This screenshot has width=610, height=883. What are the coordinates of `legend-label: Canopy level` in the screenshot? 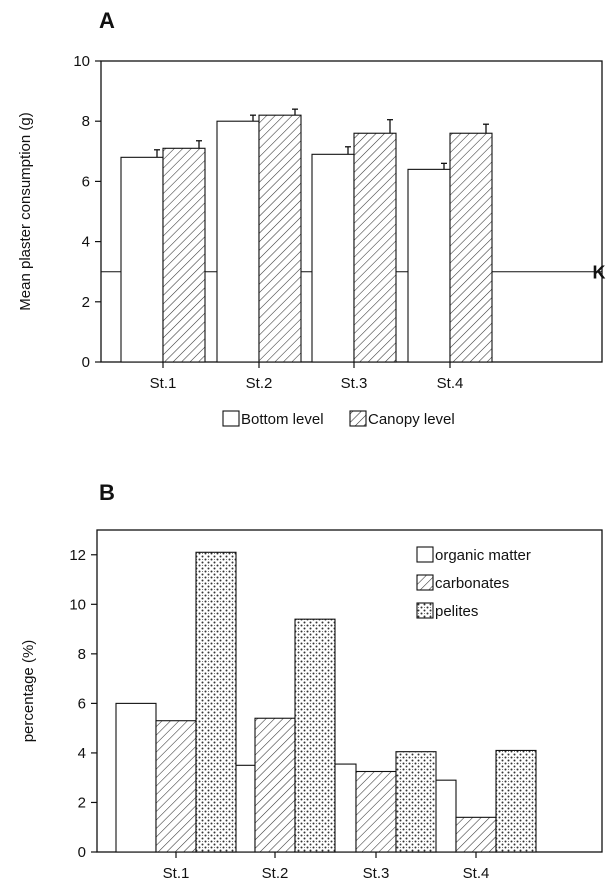 It's located at (411, 419).